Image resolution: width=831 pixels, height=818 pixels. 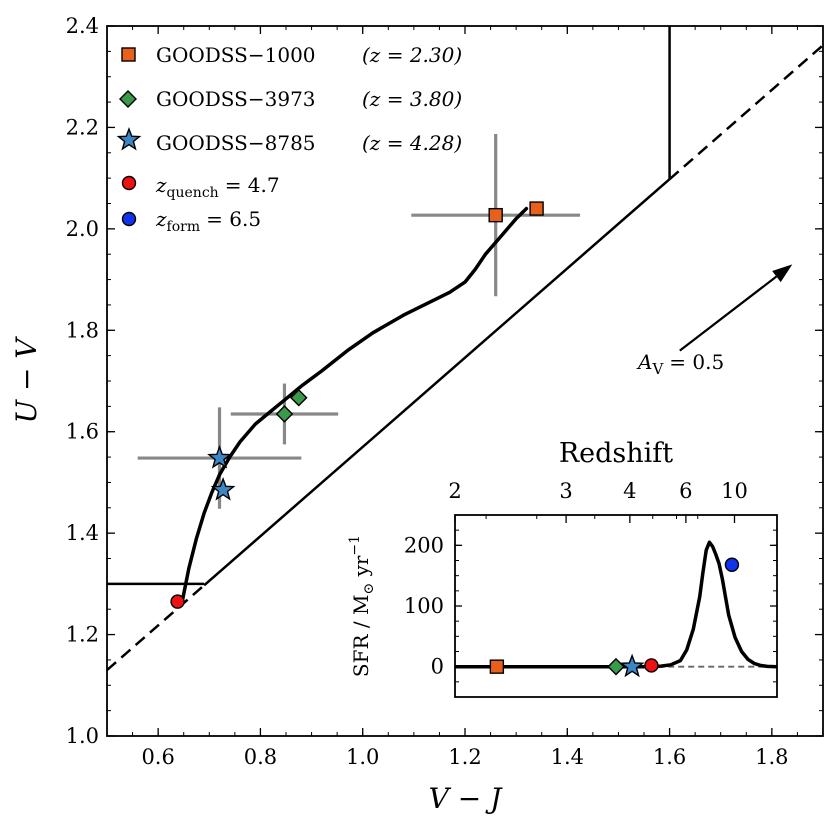 I want to click on x-tick-label: 1.4, so click(x=567, y=757).